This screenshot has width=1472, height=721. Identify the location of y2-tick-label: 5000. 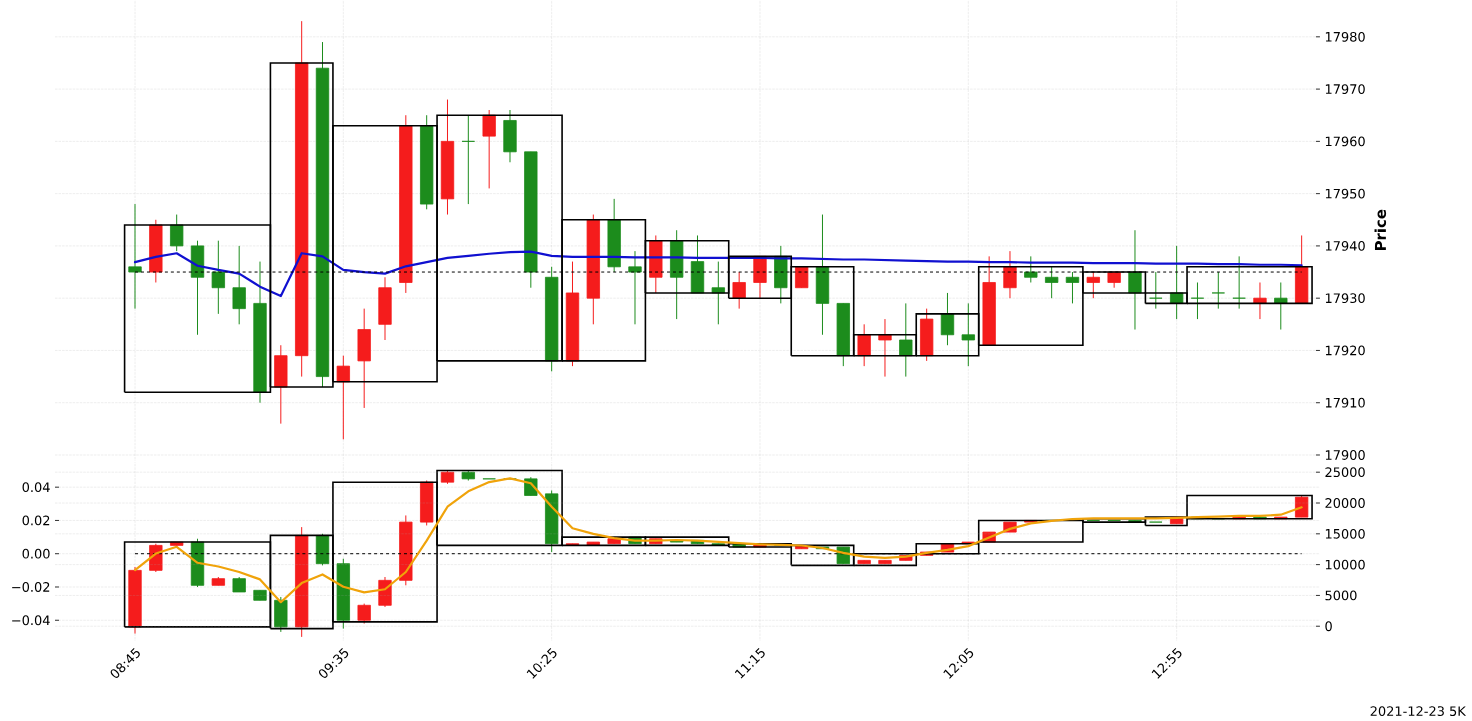
(1341, 595).